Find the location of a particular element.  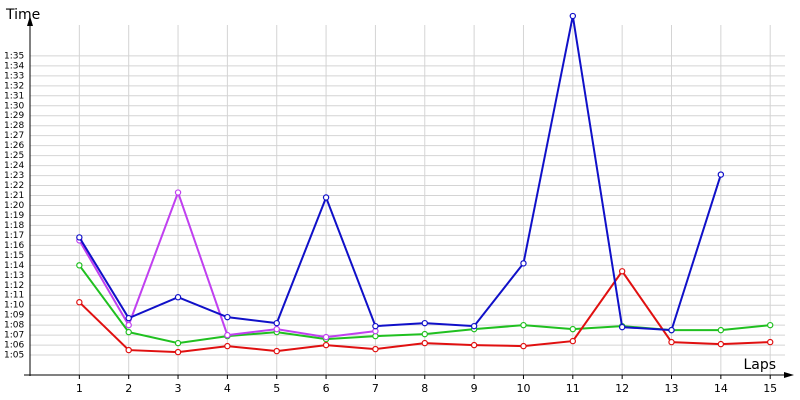

y-tick-label: 1:24 is located at coordinates (14, 166).